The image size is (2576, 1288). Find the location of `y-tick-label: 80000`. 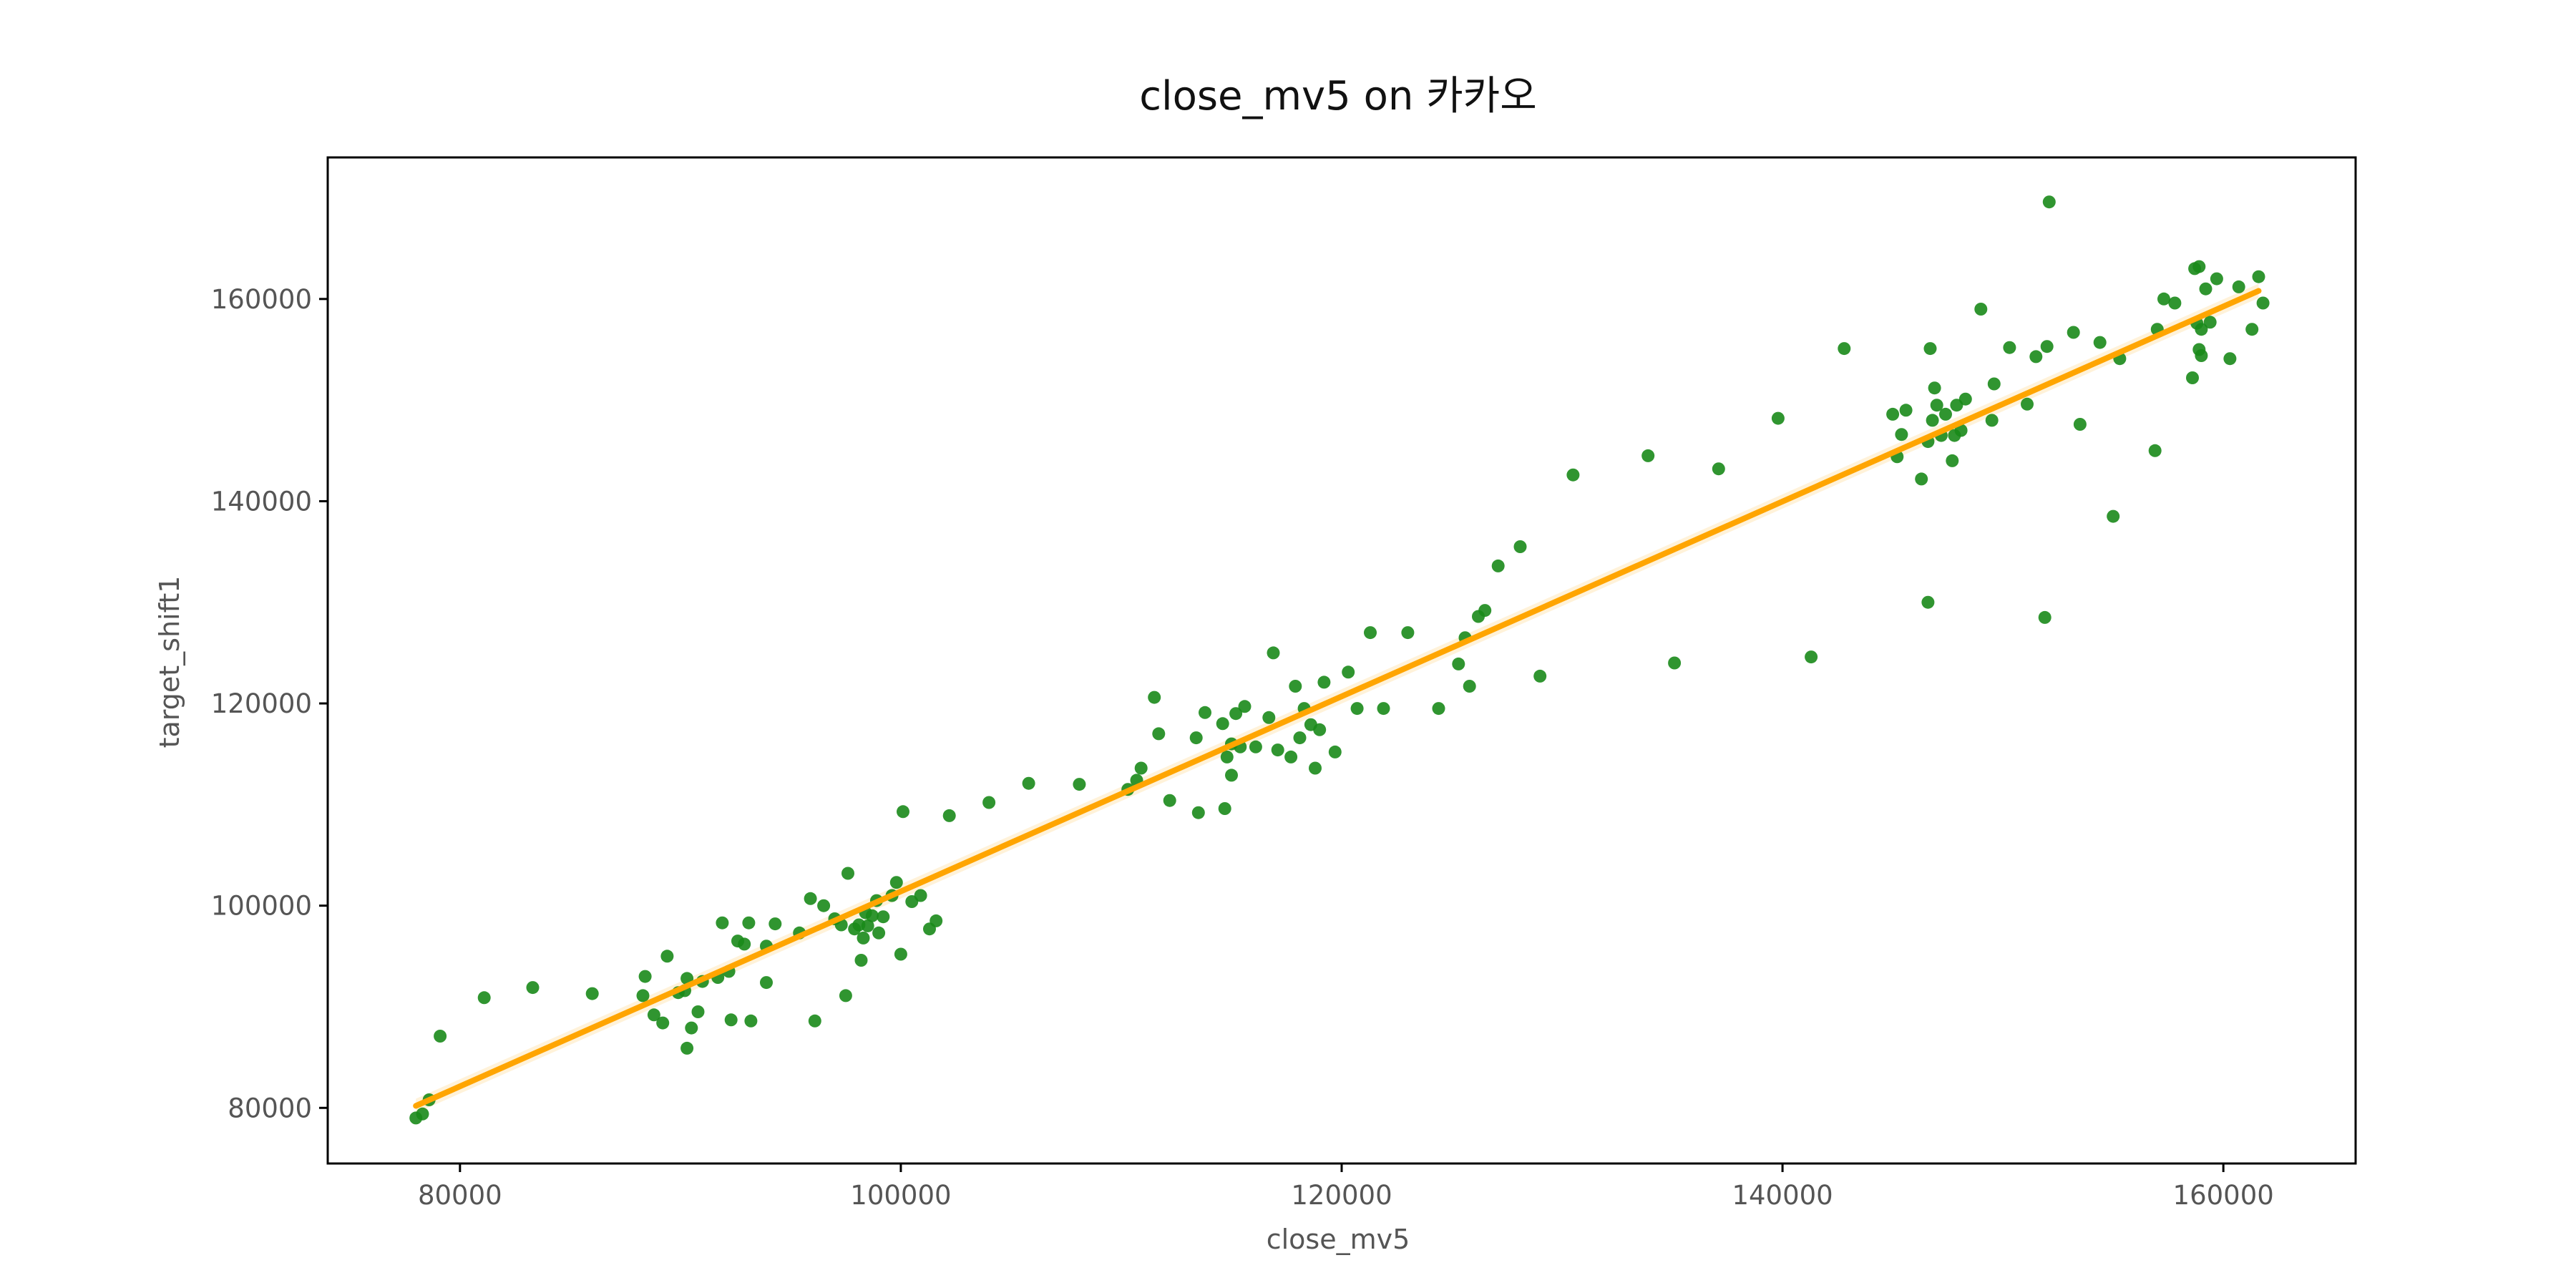

y-tick-label: 80000 is located at coordinates (270, 1108).